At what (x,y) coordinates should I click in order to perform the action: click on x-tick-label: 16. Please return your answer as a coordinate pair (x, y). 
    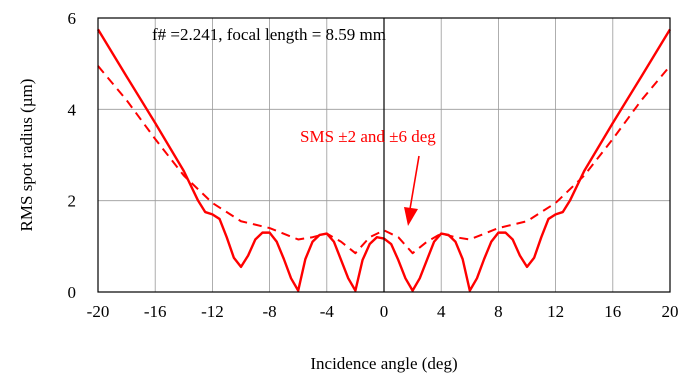
    Looking at the image, I should click on (612, 311).